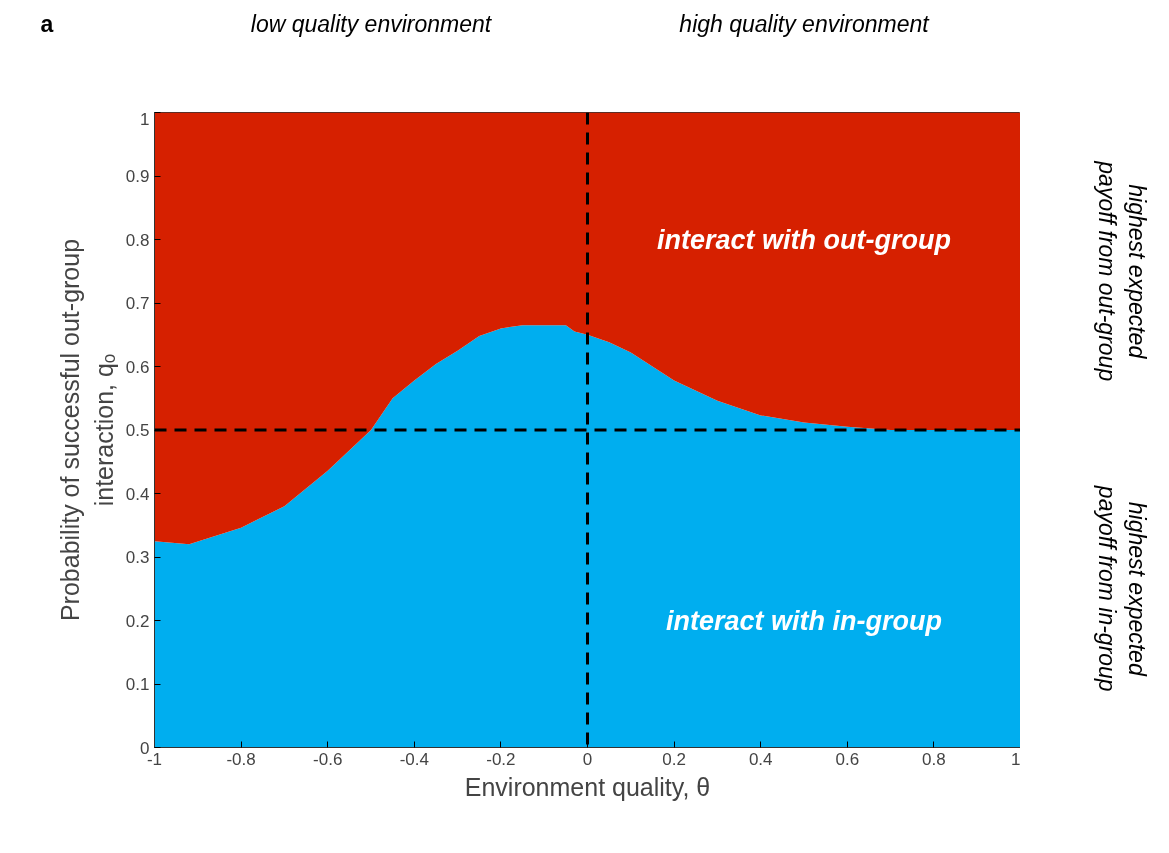 The width and height of the screenshot is (1169, 853). Describe the element at coordinates (414, 759) in the screenshot. I see `x-tick-label: -0.4` at that location.